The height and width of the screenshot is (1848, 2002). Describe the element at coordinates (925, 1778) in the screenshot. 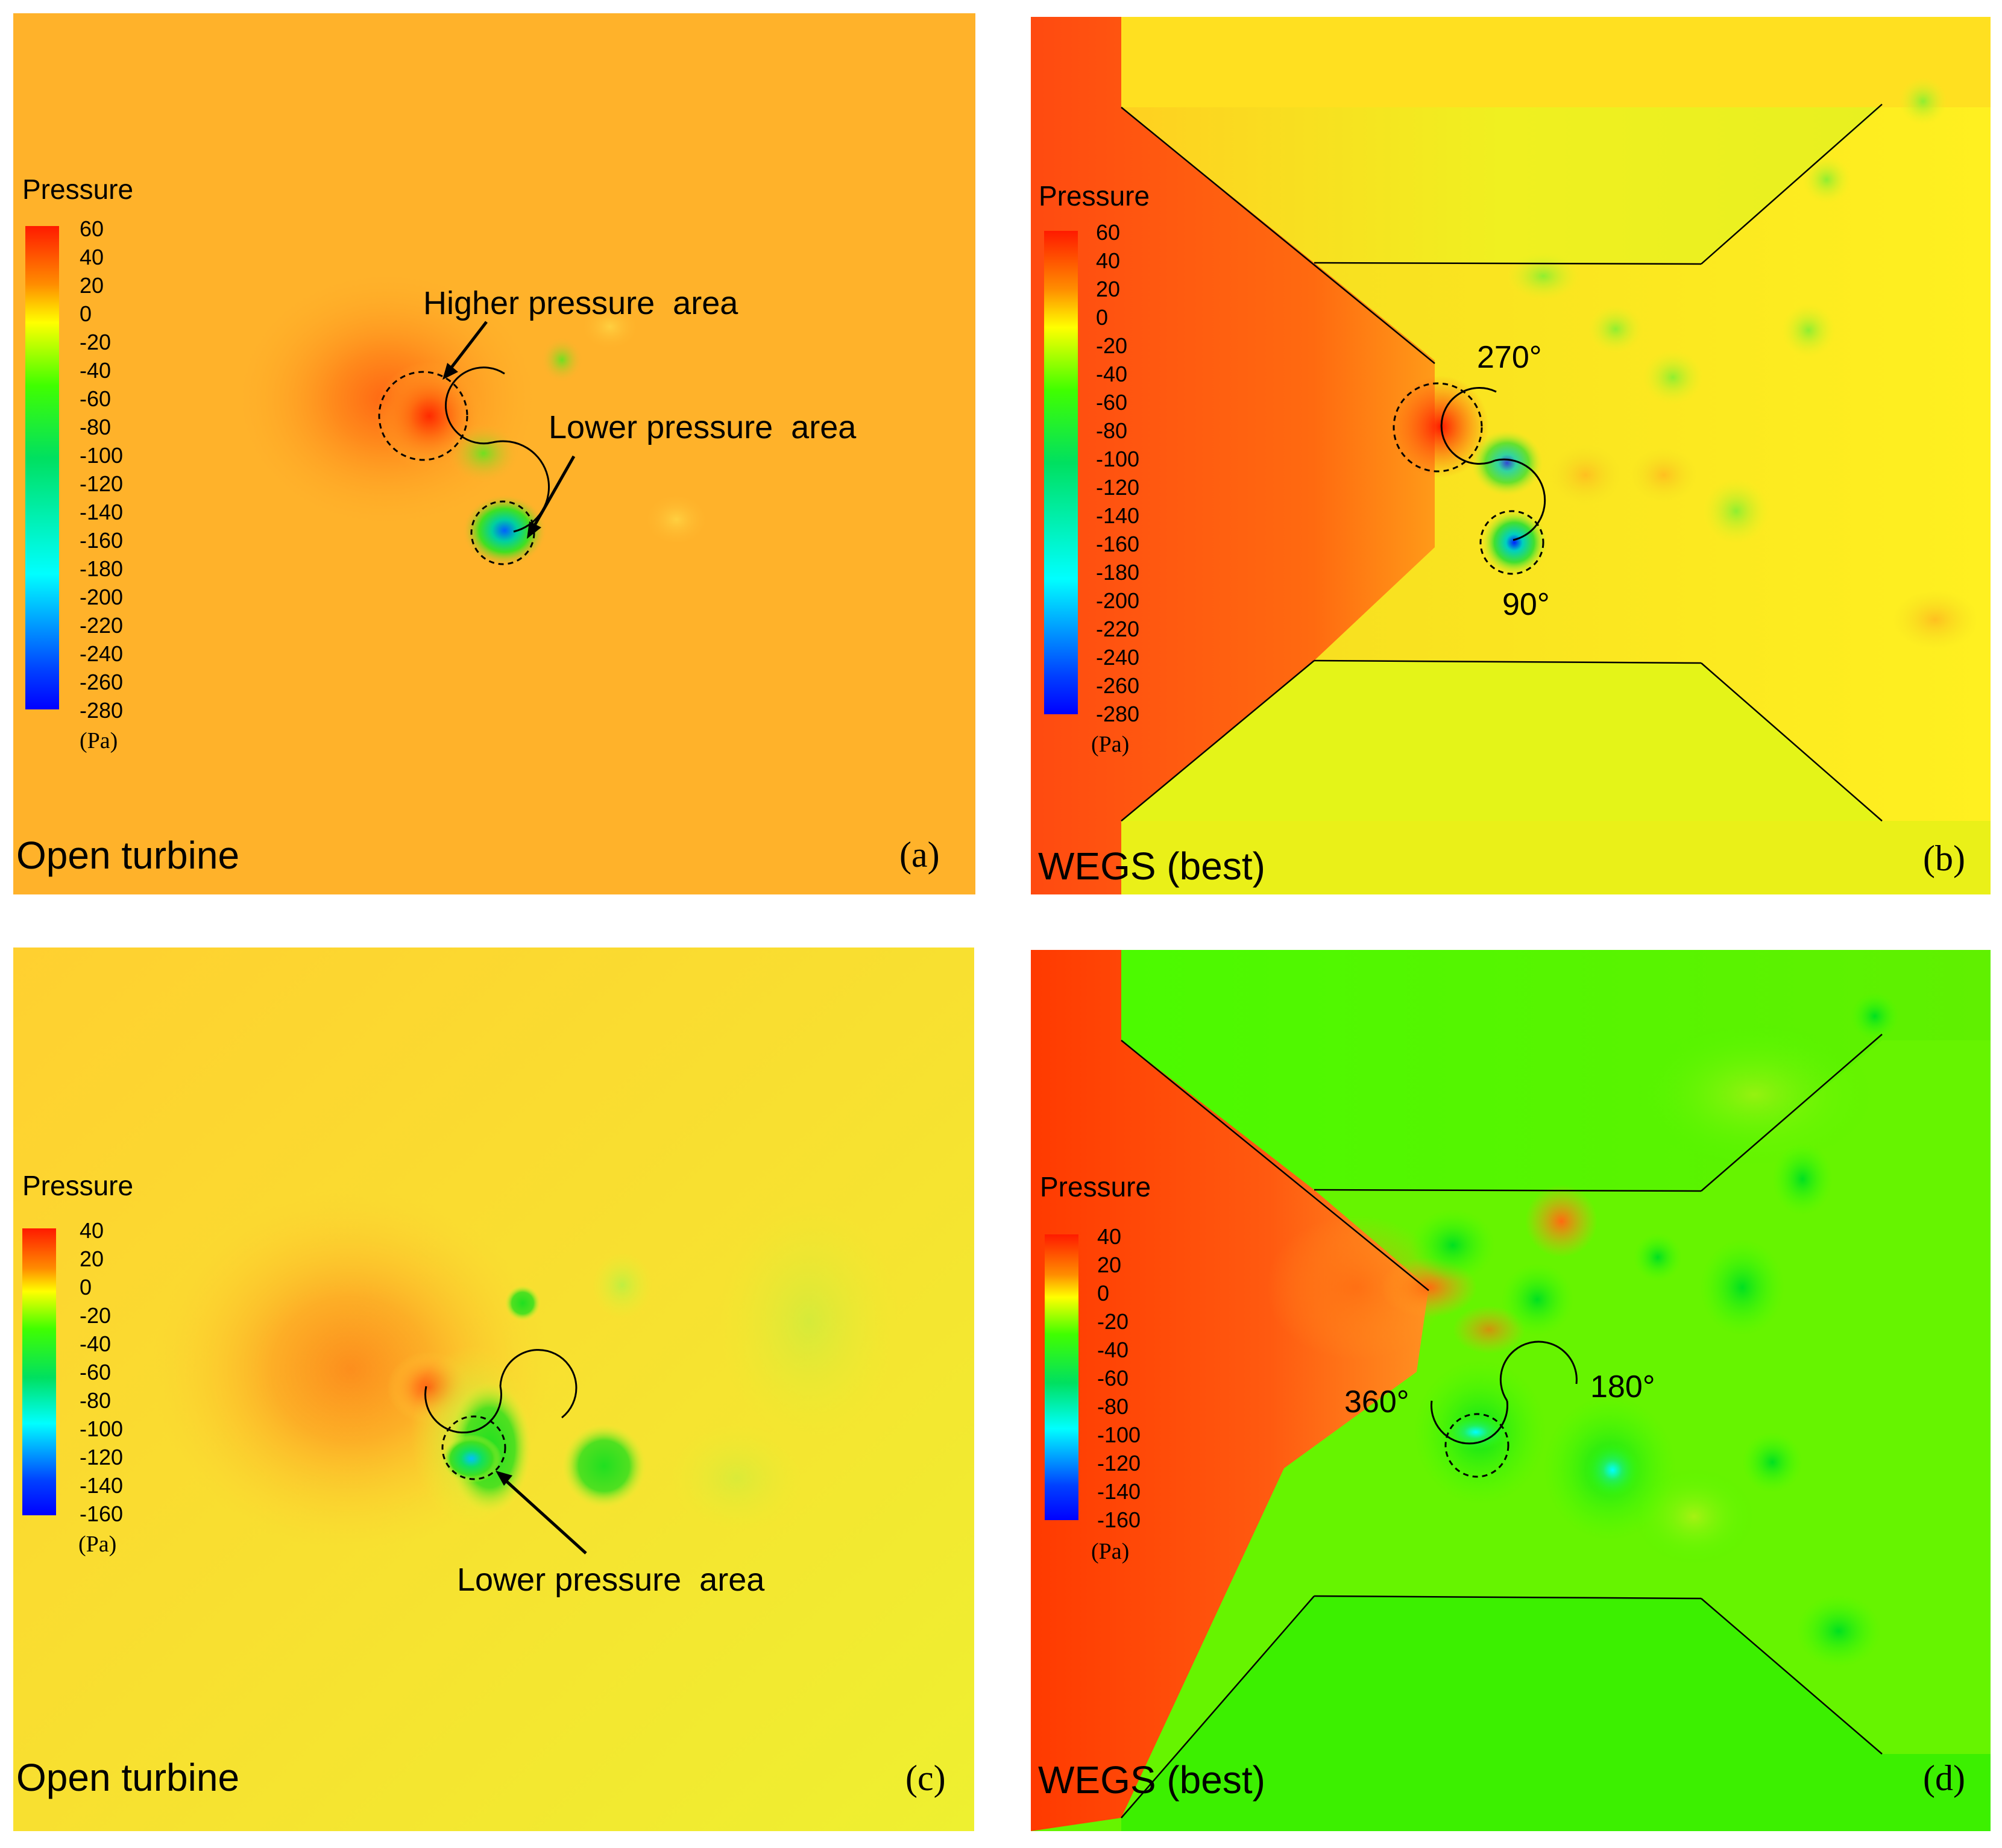

I see `panel-letter: (c)` at that location.